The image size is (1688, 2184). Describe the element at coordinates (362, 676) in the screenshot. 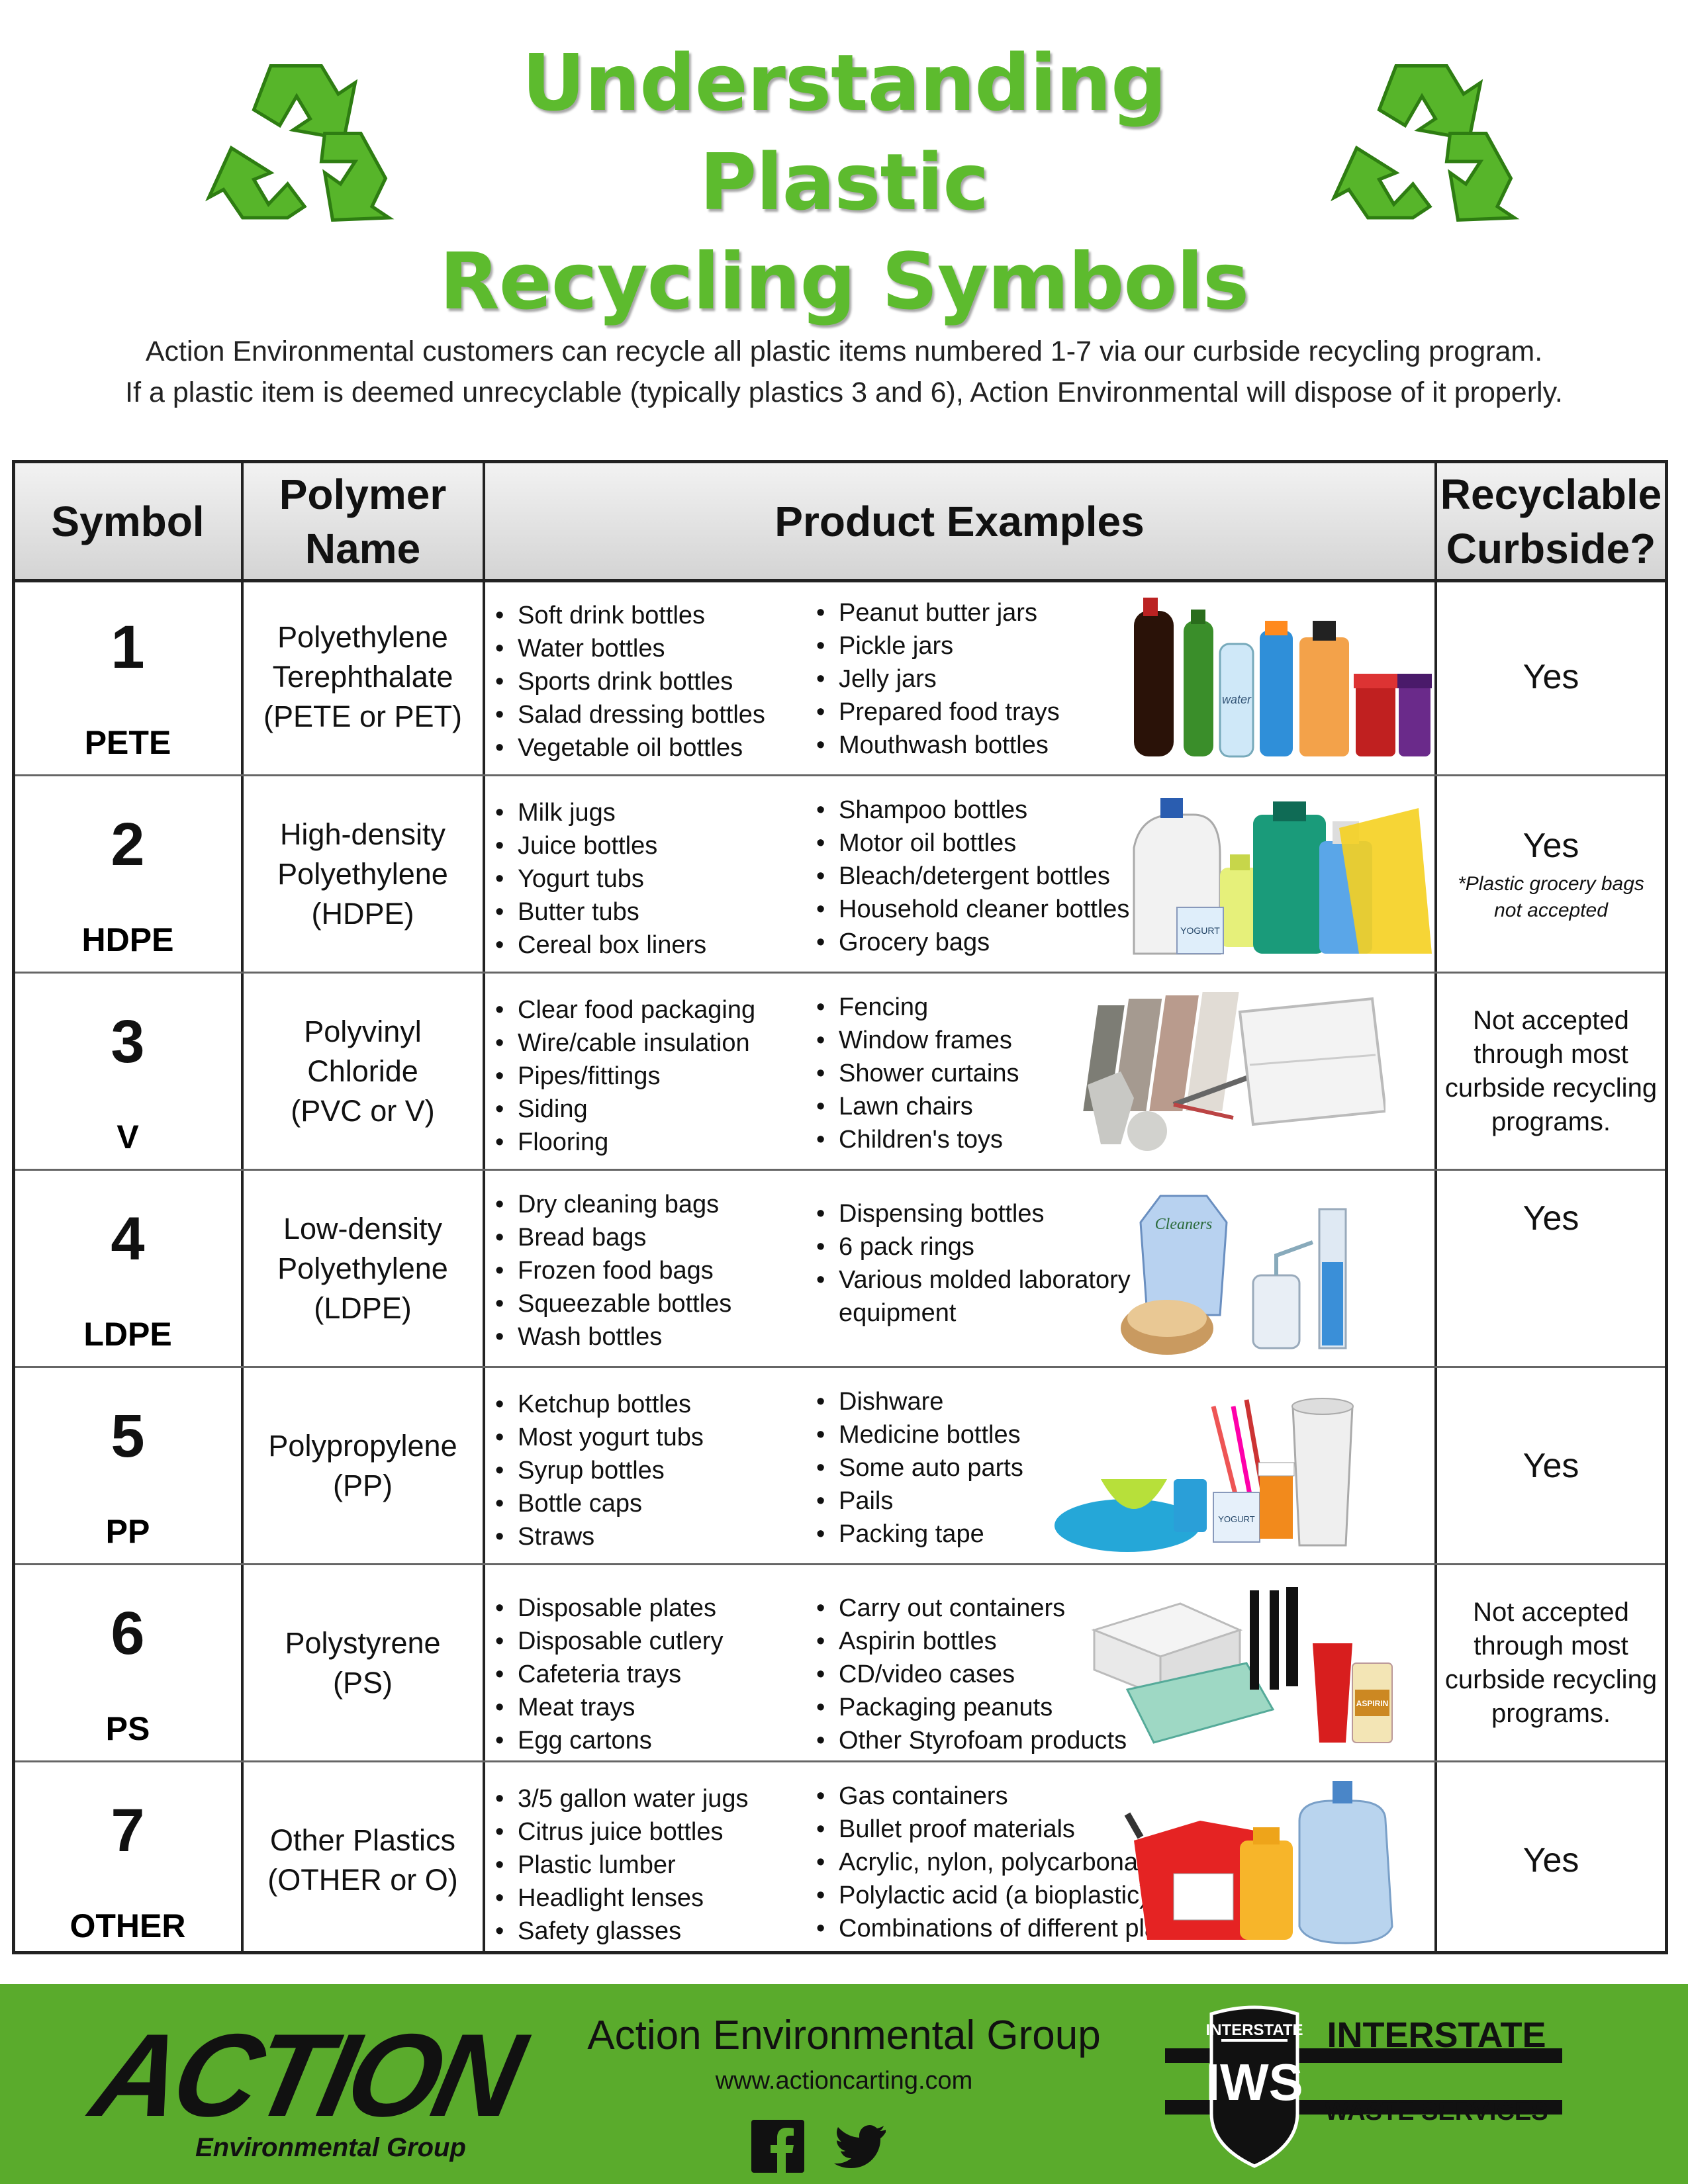

I see `polymer-name-line: Terephthalate` at that location.